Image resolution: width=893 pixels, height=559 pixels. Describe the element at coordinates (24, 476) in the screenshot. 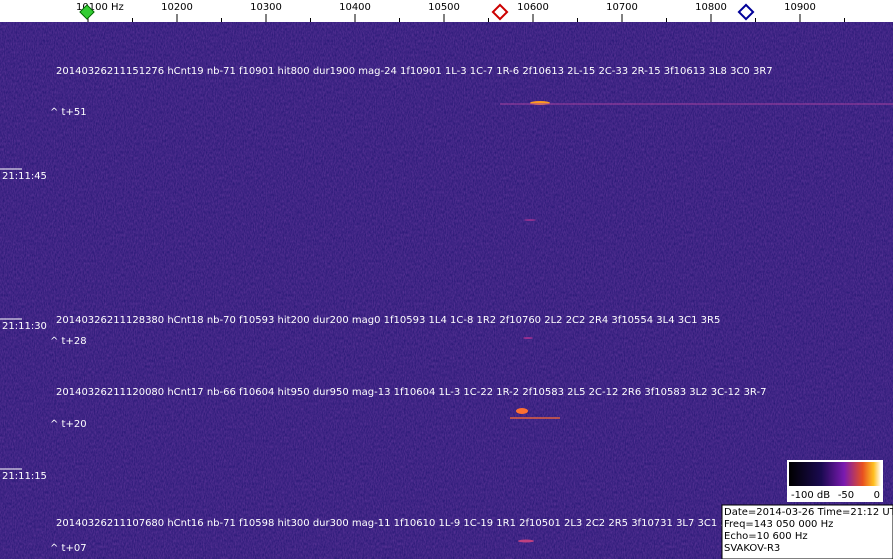

I see `time-label: 21:11:15` at that location.